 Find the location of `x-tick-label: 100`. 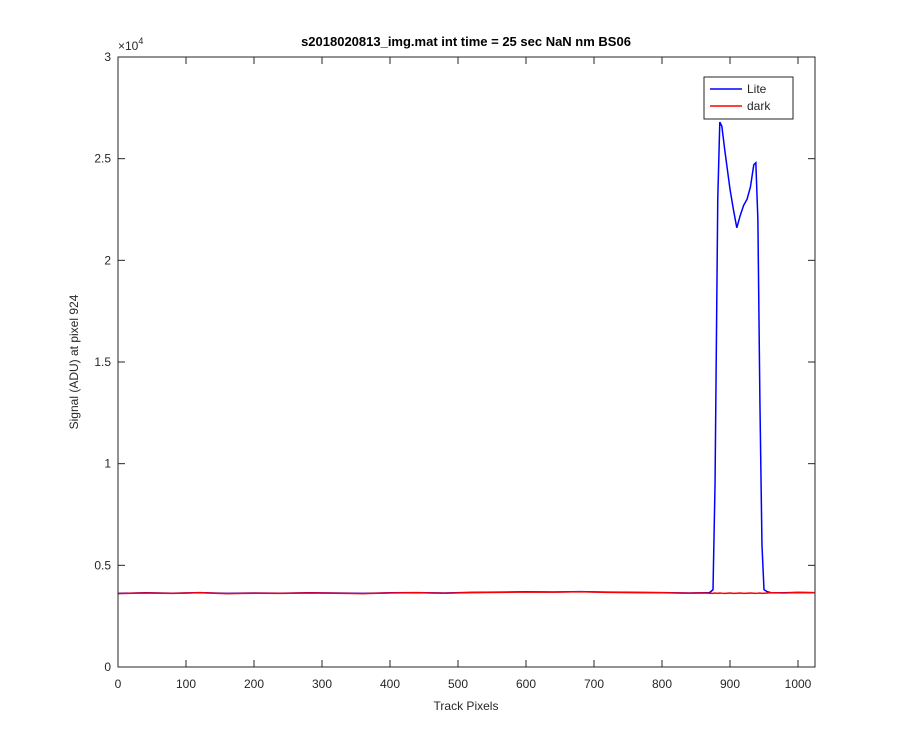

x-tick-label: 100 is located at coordinates (186, 684).